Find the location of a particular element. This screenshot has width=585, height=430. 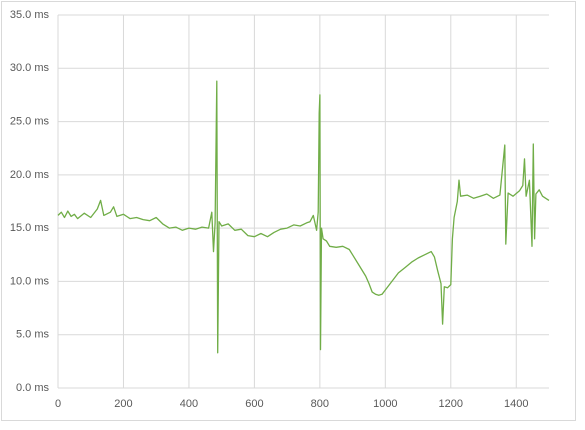

y-tick-label: 5.0 ms is located at coordinates (33, 335).